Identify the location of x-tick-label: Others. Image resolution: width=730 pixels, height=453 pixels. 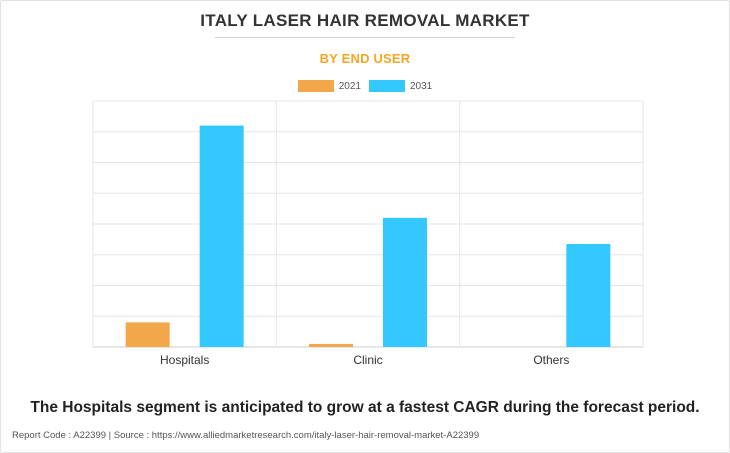
(551, 360).